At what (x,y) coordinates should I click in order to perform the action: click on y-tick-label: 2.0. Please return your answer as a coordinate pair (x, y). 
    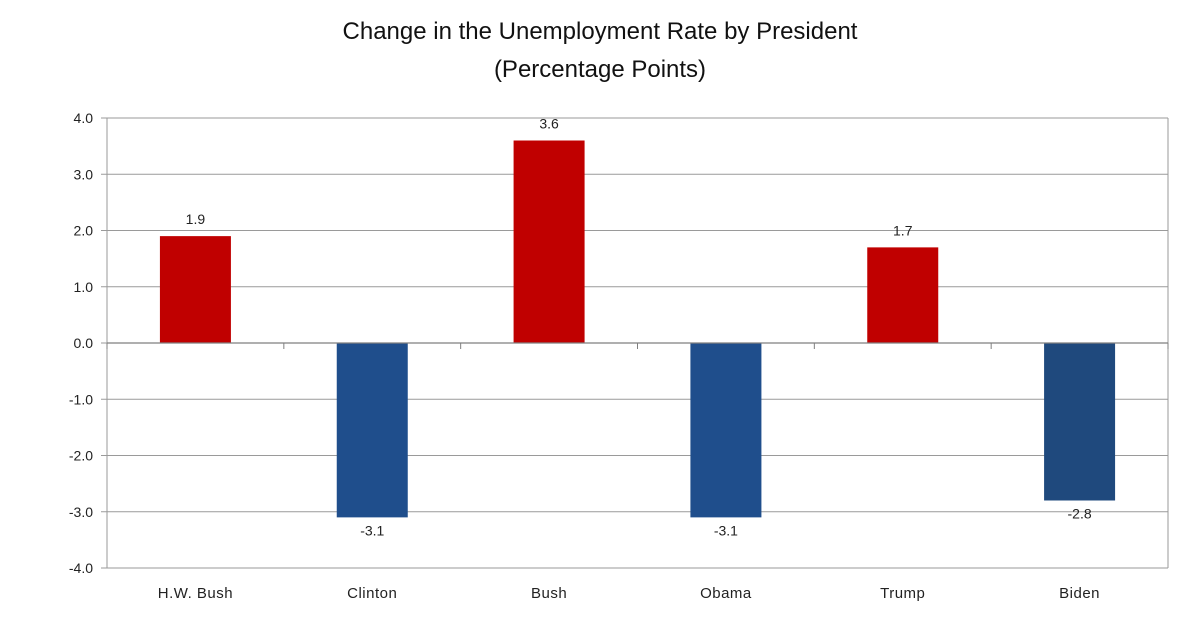
    Looking at the image, I should click on (84, 231).